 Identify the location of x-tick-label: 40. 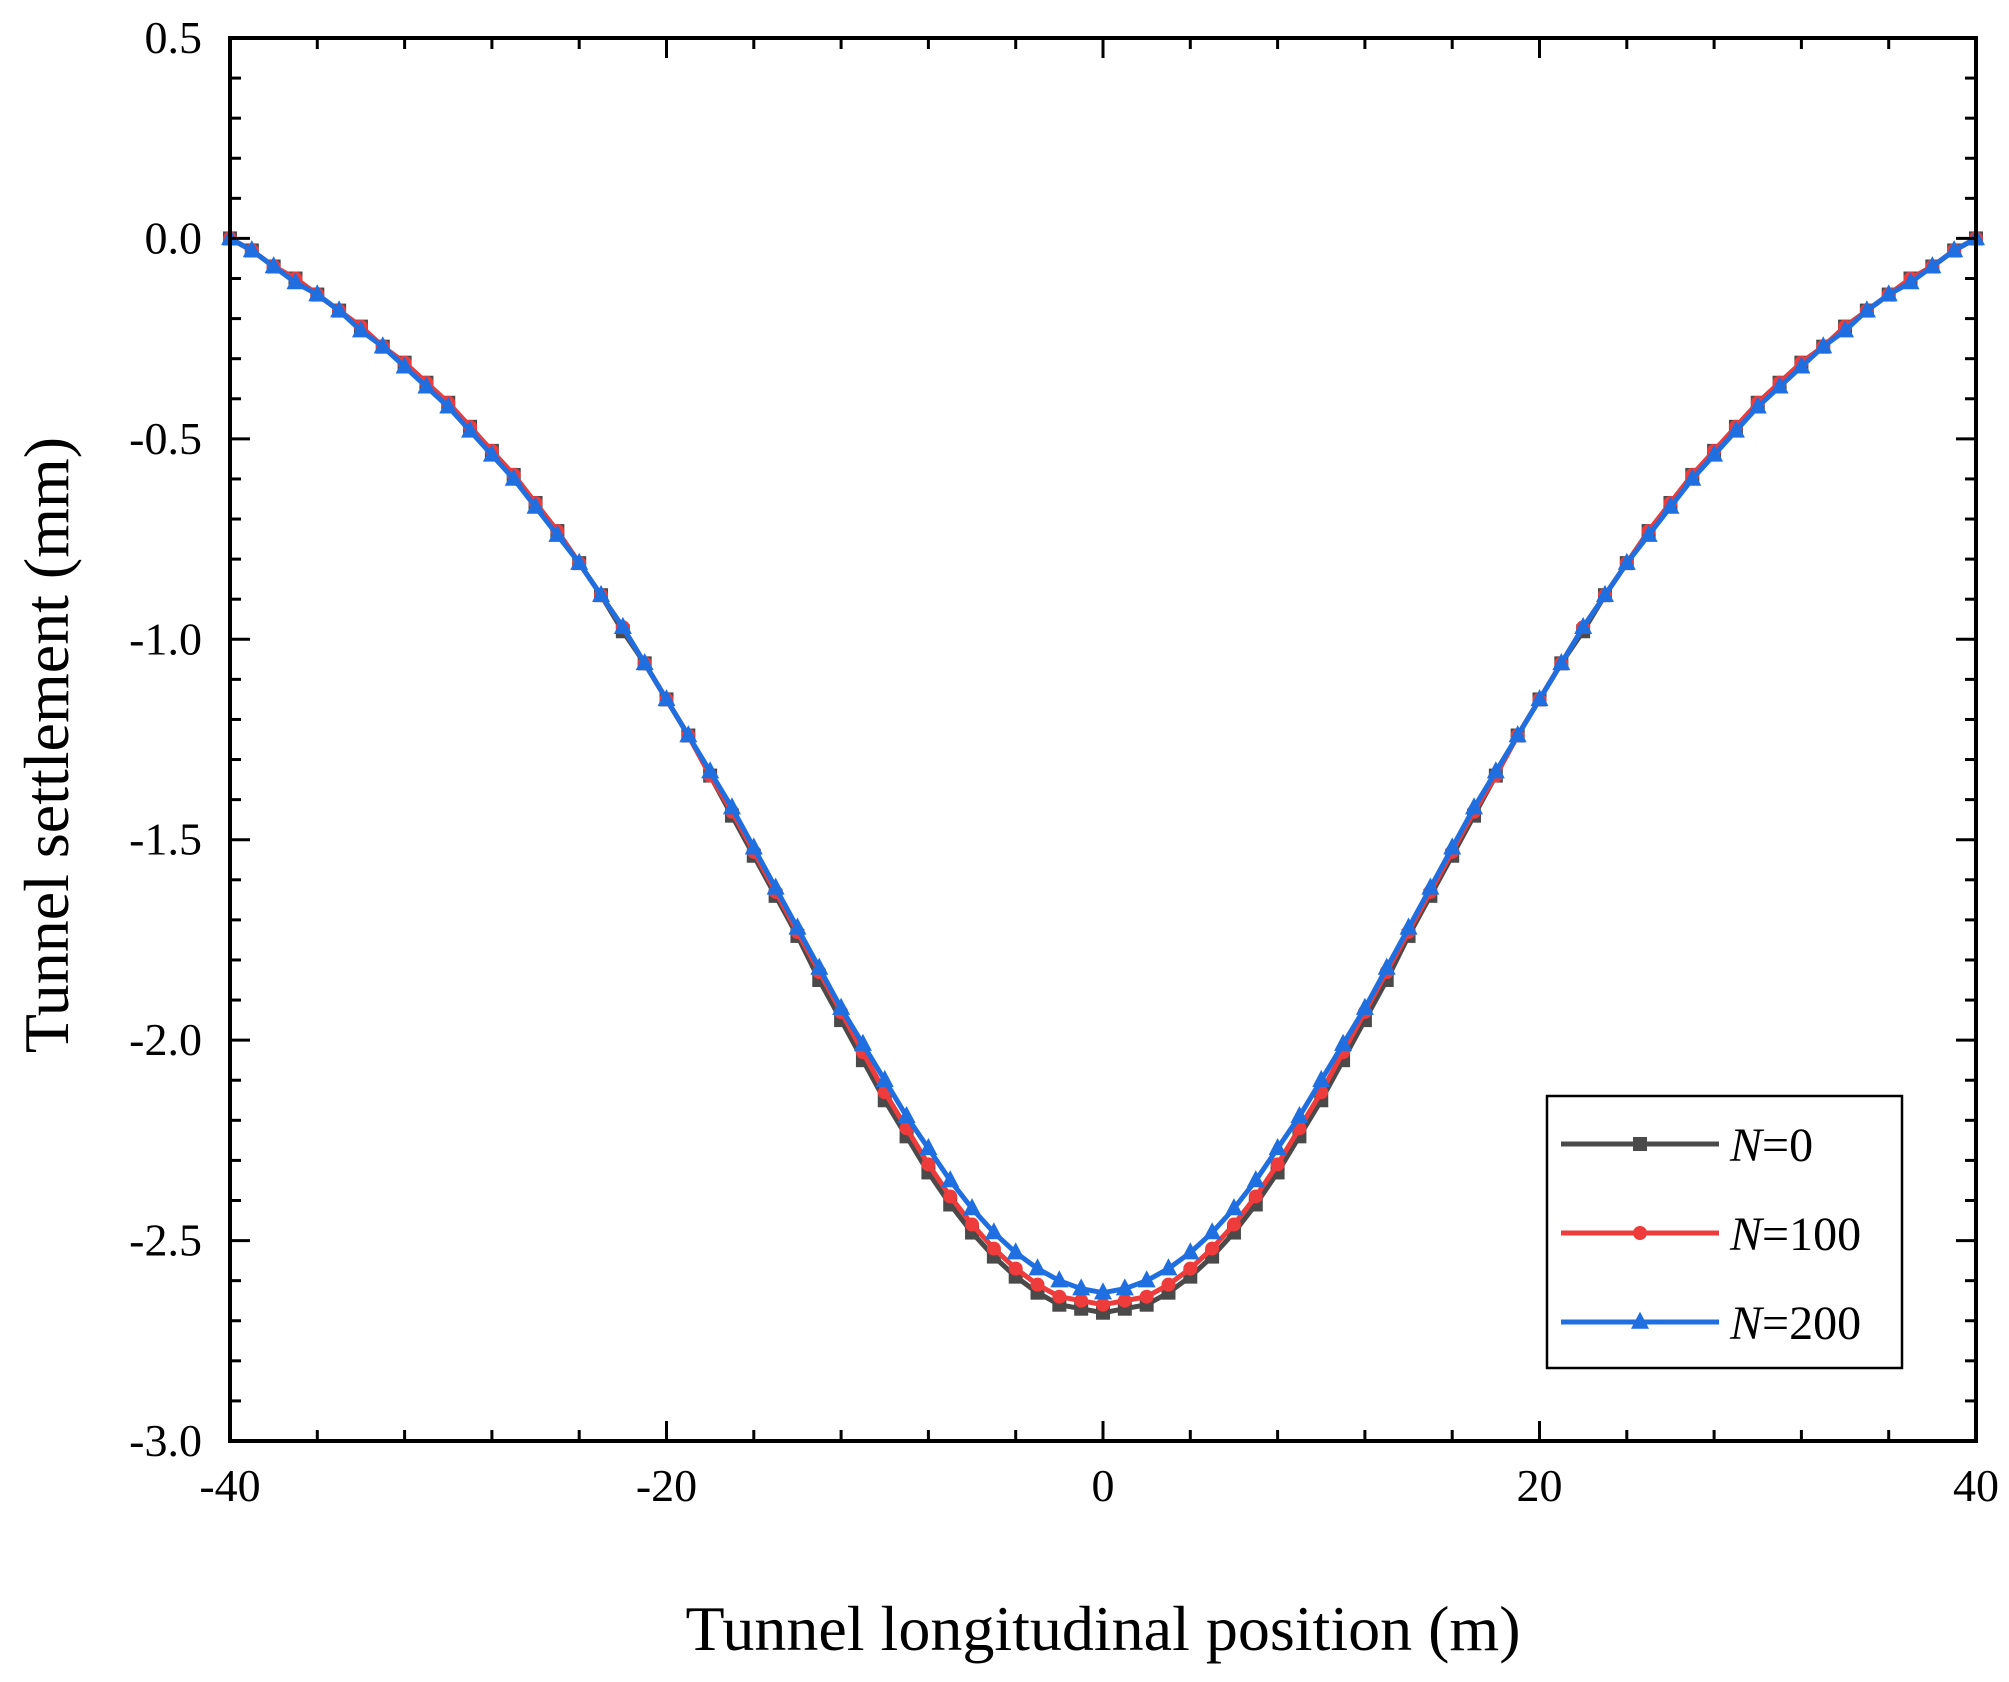
(1976, 1485).